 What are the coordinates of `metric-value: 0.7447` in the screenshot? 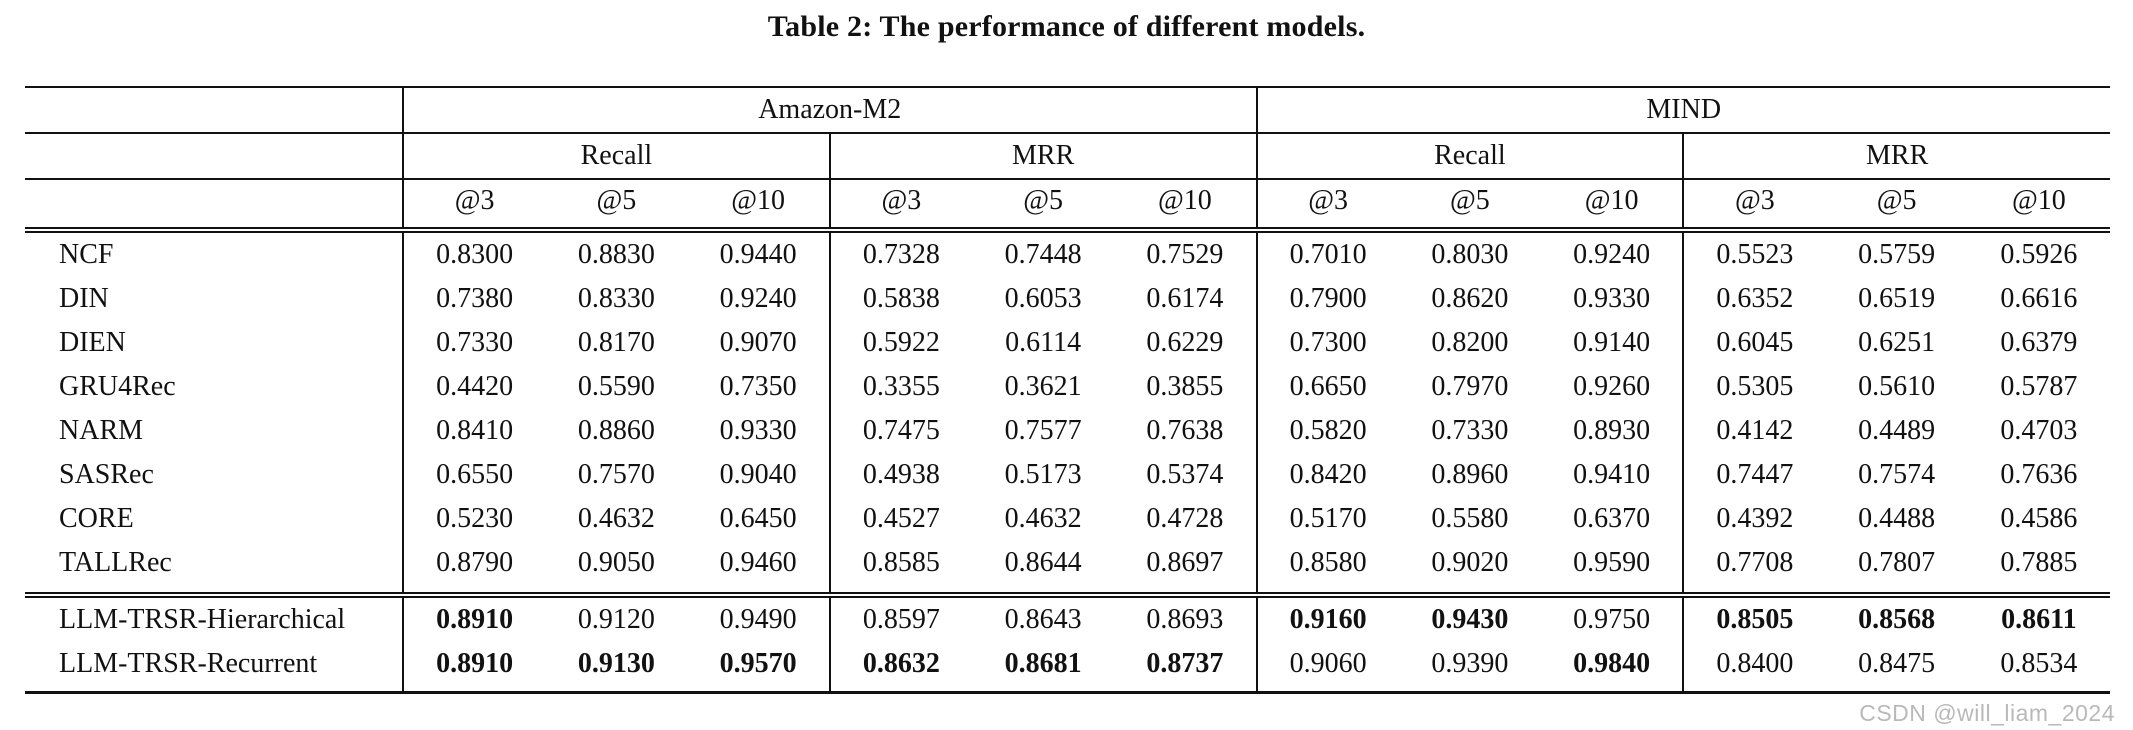 It's located at (1754, 475).